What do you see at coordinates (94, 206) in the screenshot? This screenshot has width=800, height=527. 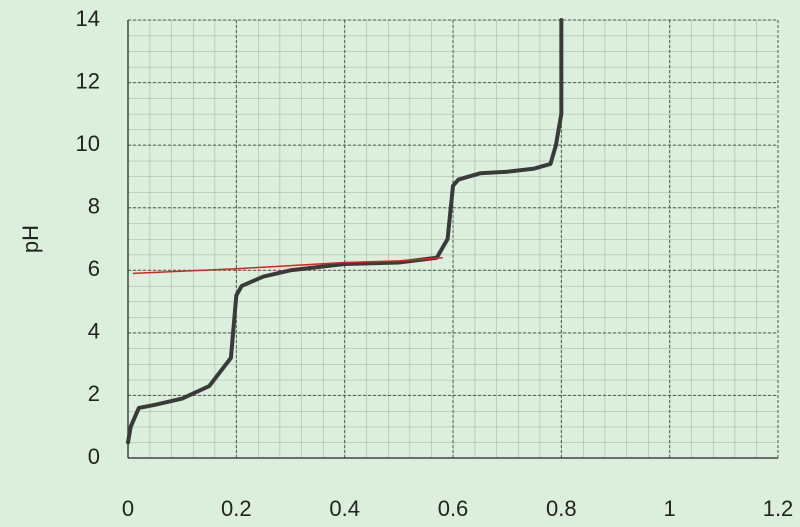 I see `y-tick-label: 8` at bounding box center [94, 206].